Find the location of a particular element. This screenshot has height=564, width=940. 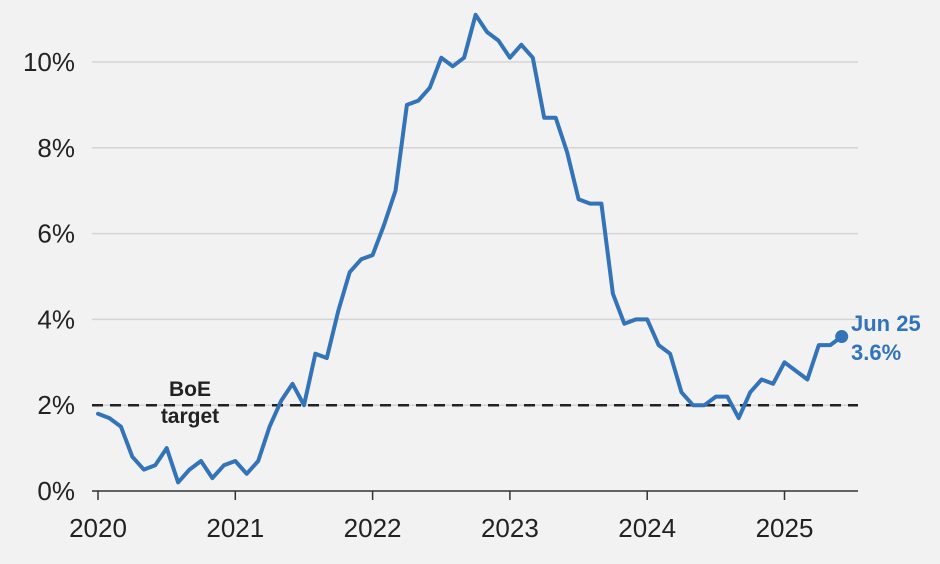

y-tick-label: 8% is located at coordinates (56, 148).